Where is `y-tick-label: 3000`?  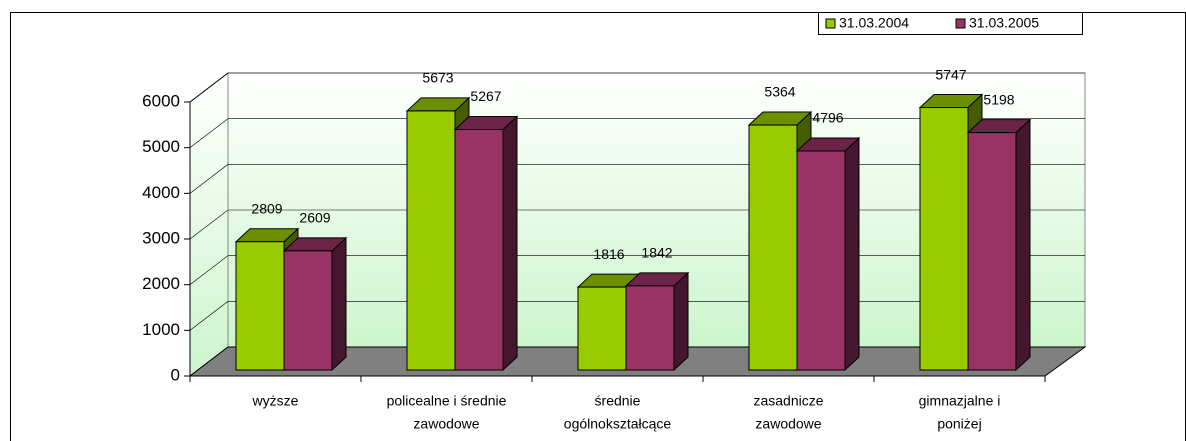 y-tick-label: 3000 is located at coordinates (161, 237).